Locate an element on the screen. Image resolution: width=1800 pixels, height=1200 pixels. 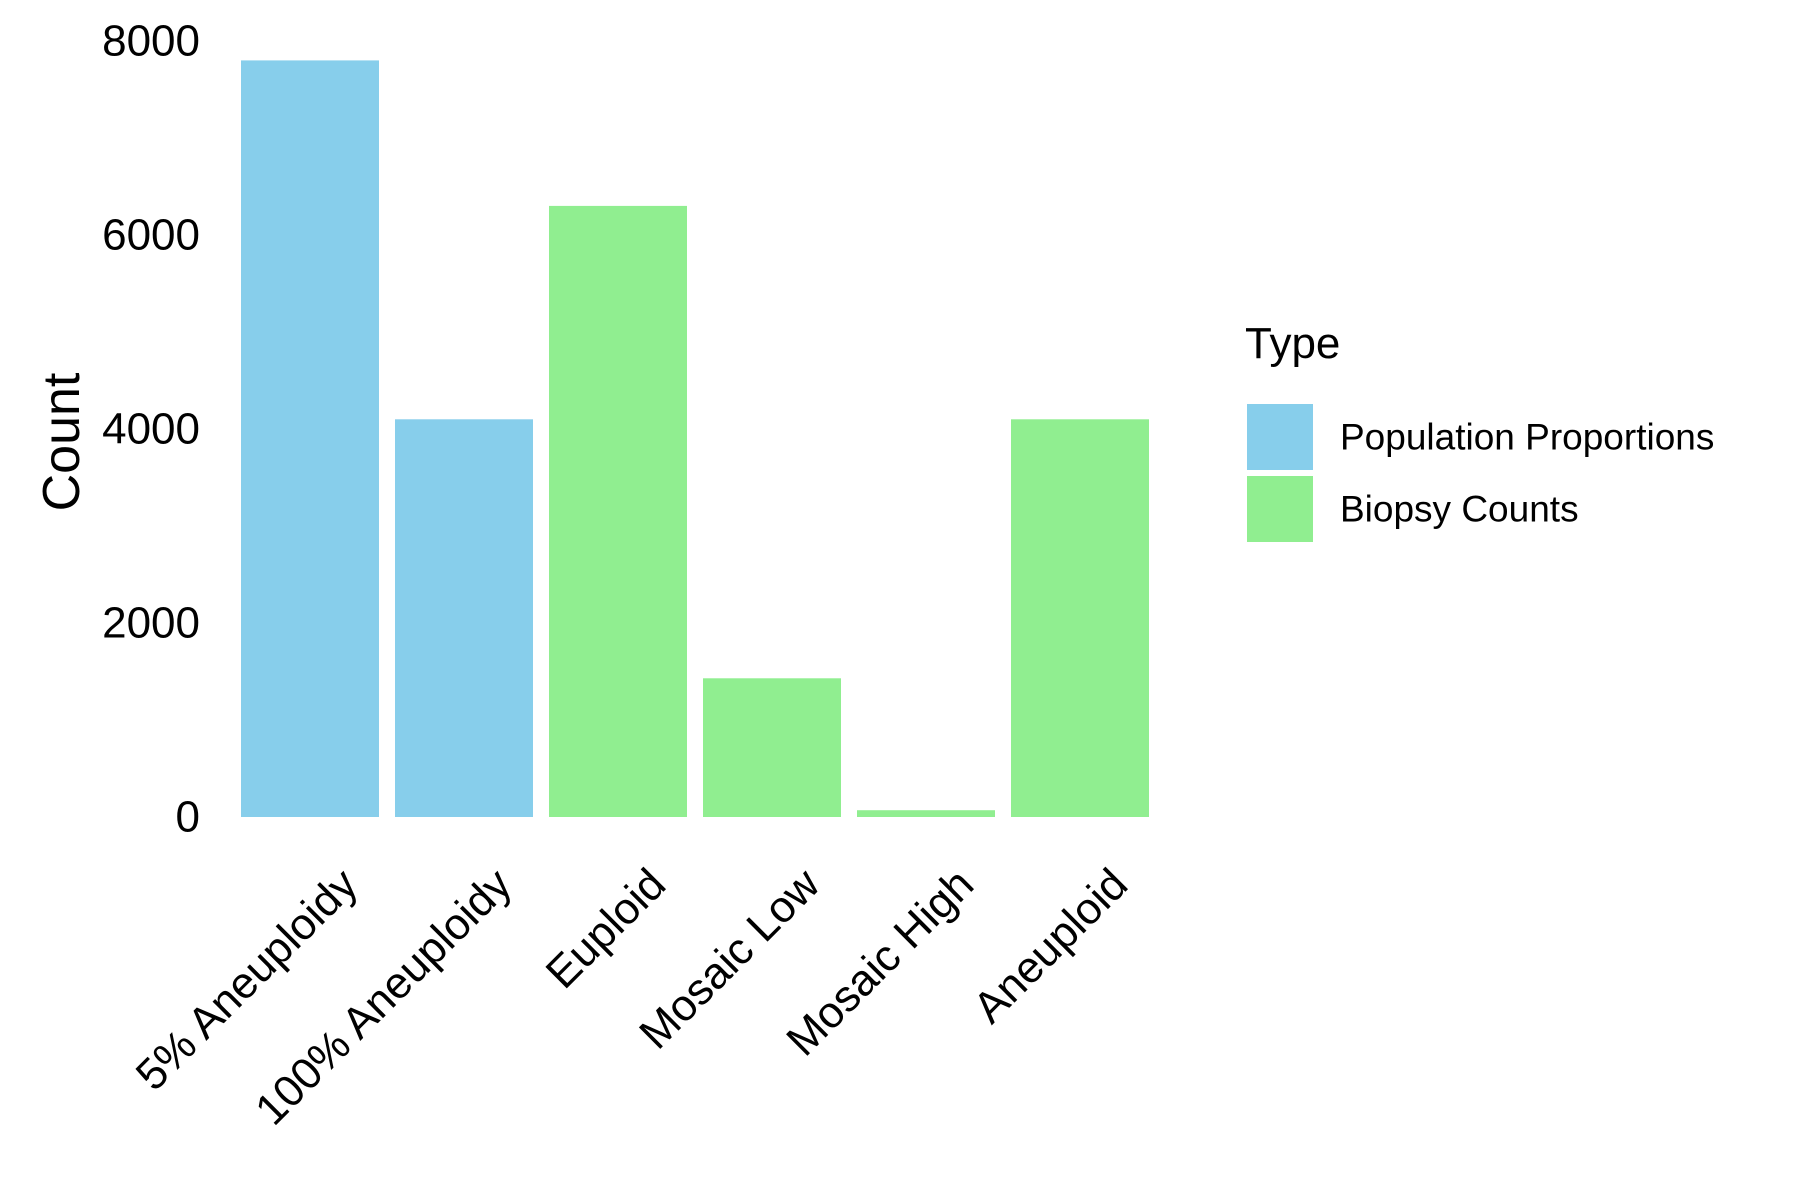
y-axis-ticks: 0 2000 4000 6000 8000 is located at coordinates (151, 429).